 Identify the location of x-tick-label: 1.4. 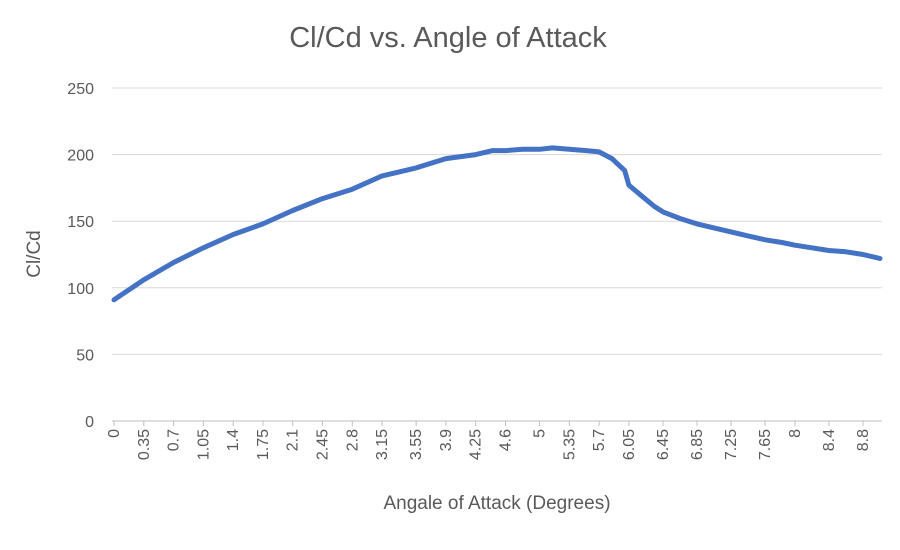
(233, 440).